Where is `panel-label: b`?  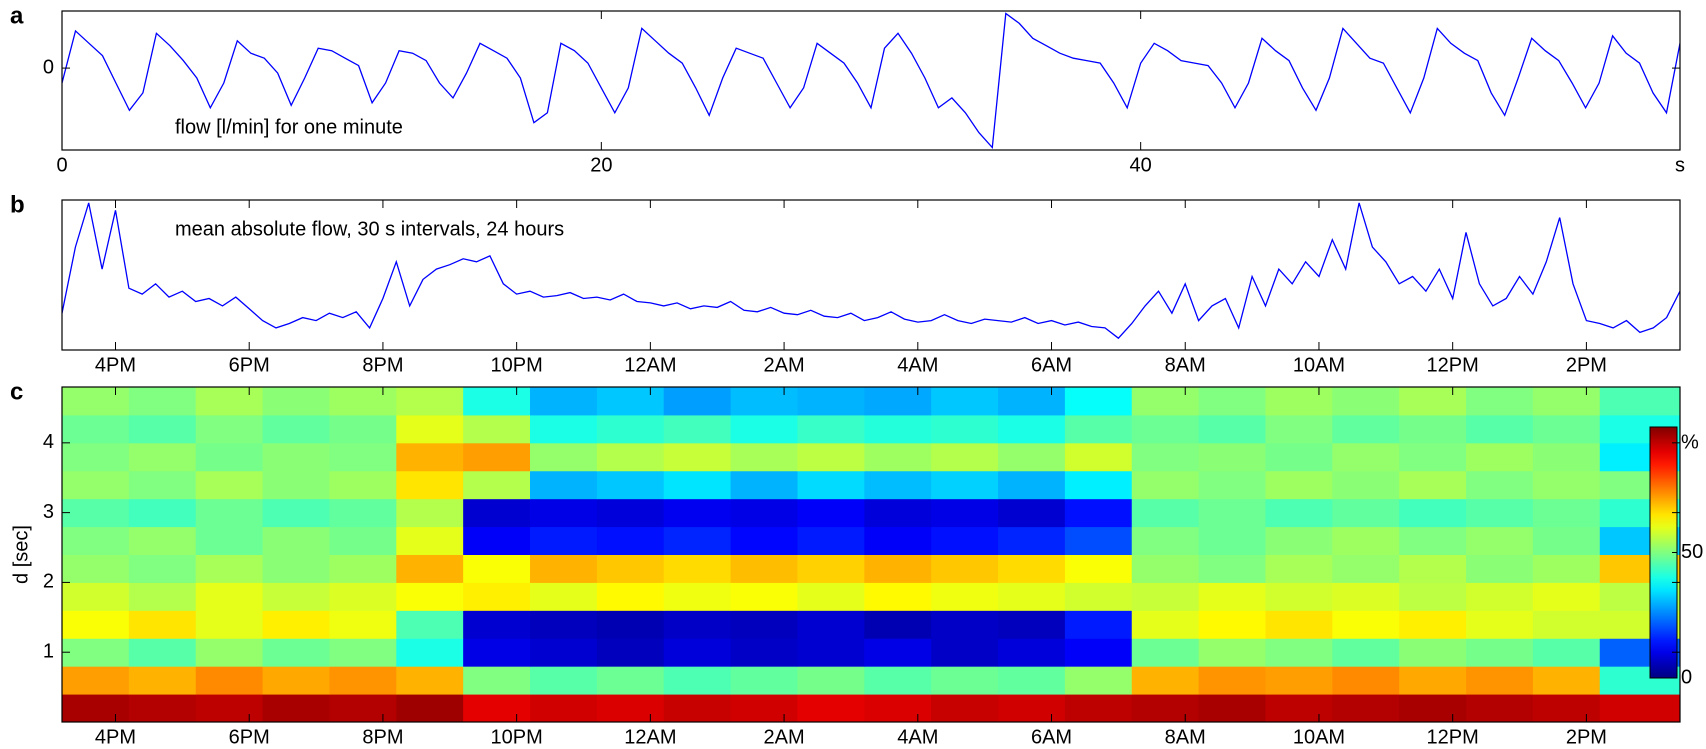 panel-label: b is located at coordinates (17, 204).